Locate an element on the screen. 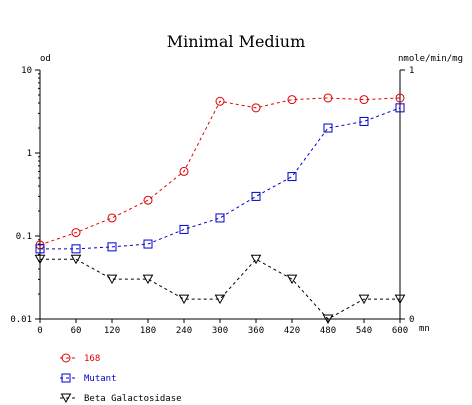 Image resolution: width=472 pixels, height=405 pixels. legend-label: Beta Galactosidase is located at coordinates (133, 399).